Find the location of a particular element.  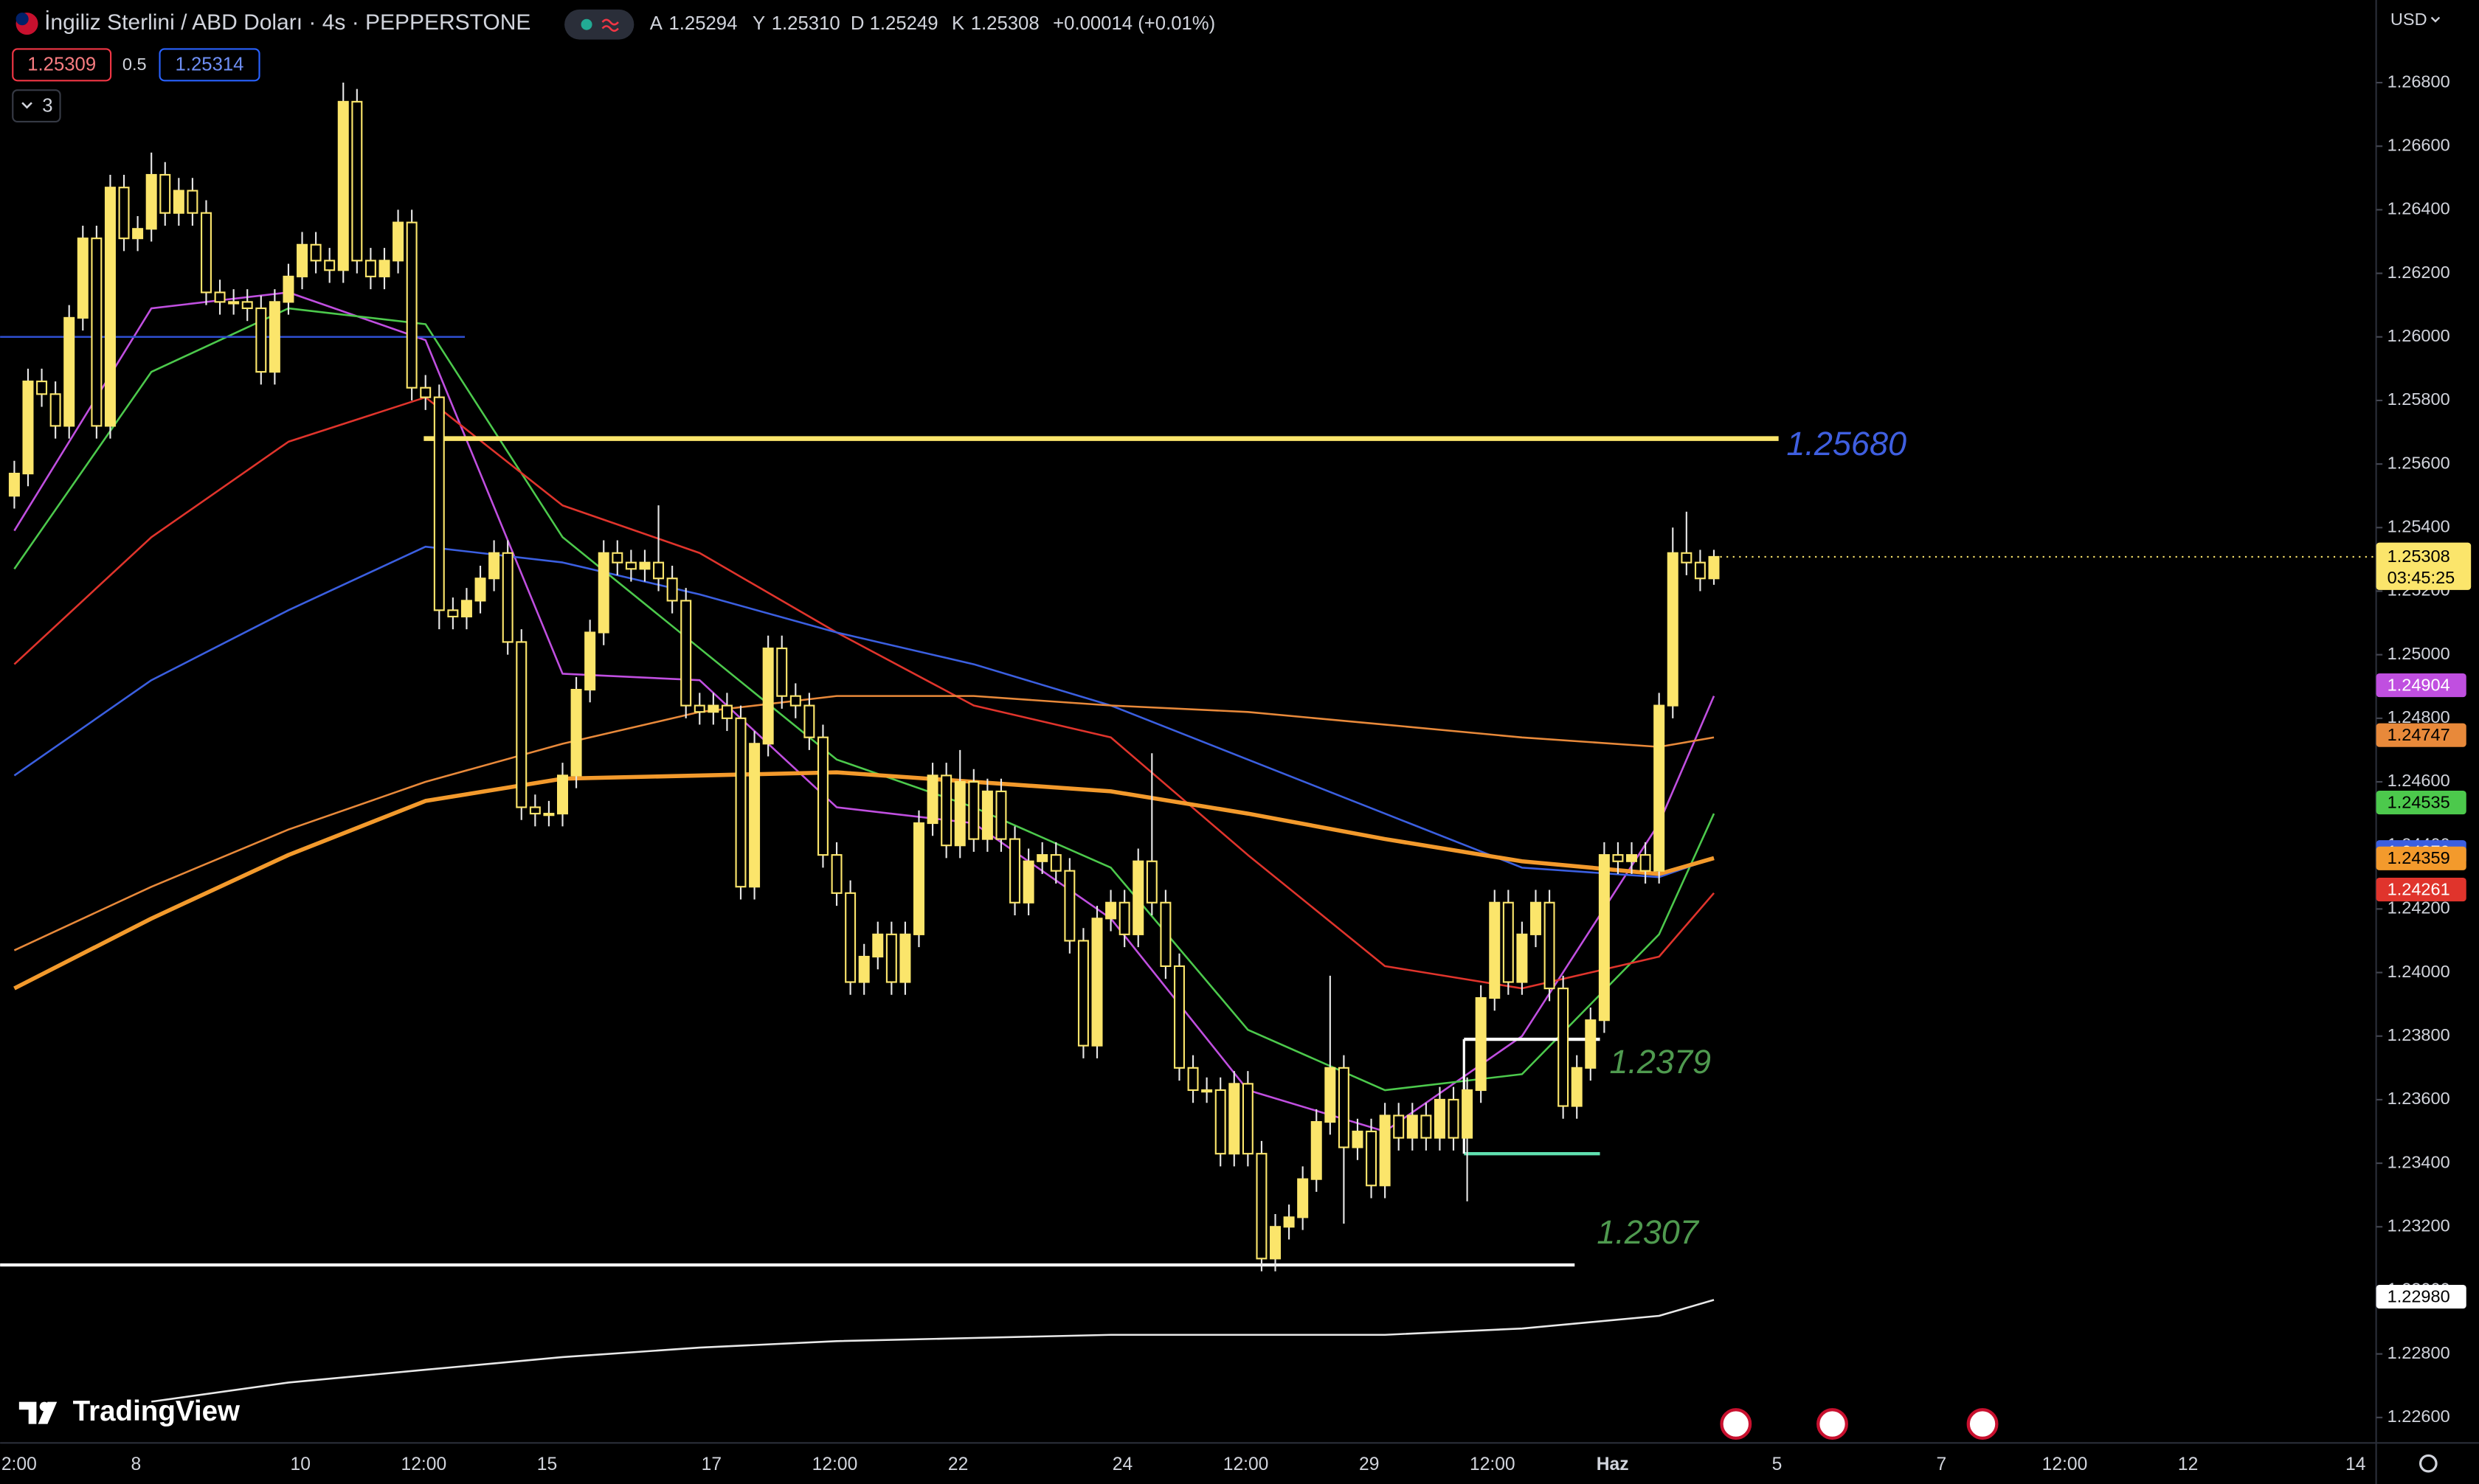

chevron-icon is located at coordinates (27, 105).